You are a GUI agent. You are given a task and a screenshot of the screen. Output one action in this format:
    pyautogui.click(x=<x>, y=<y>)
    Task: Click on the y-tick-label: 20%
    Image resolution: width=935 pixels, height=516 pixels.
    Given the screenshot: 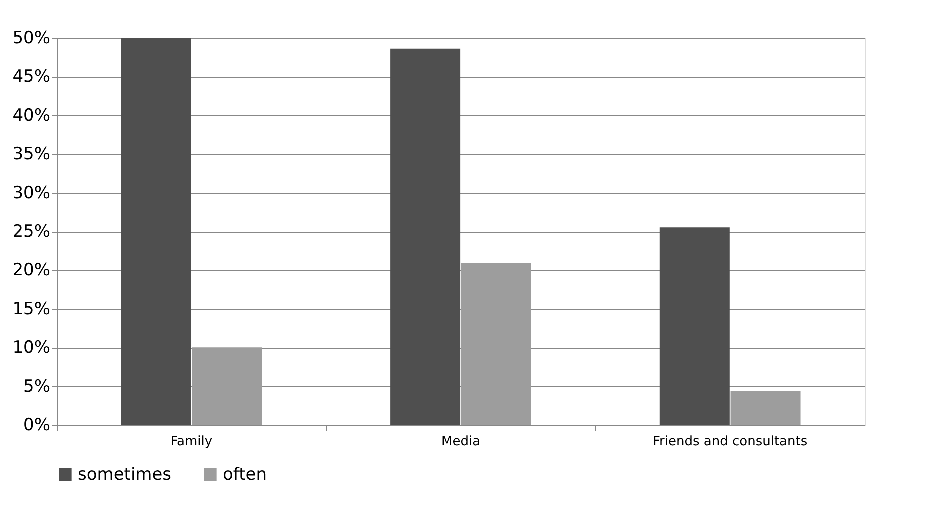 What is the action you would take?
    pyautogui.click(x=31, y=270)
    